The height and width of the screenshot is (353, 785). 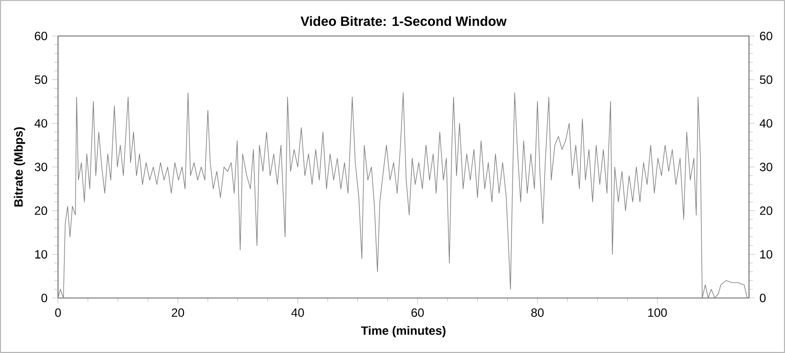 What do you see at coordinates (766, 123) in the screenshot?
I see `y2-tick-label: 40` at bounding box center [766, 123].